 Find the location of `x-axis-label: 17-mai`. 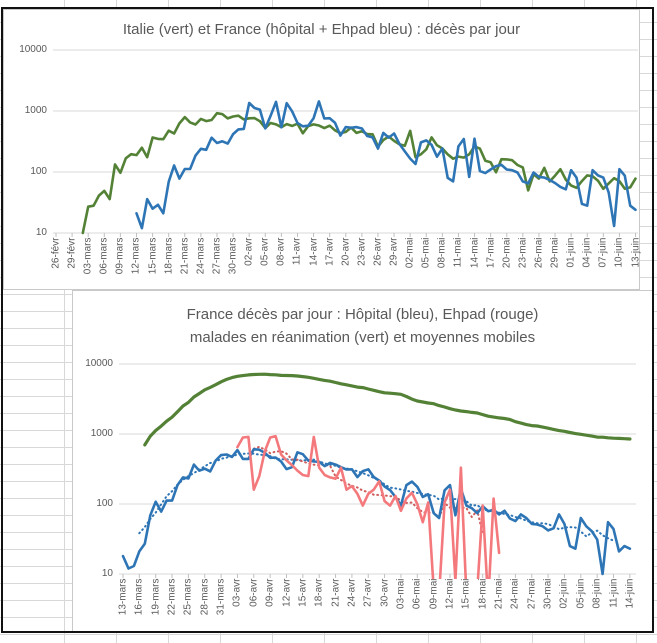

x-axis-label: 17-mai is located at coordinates (491, 253).